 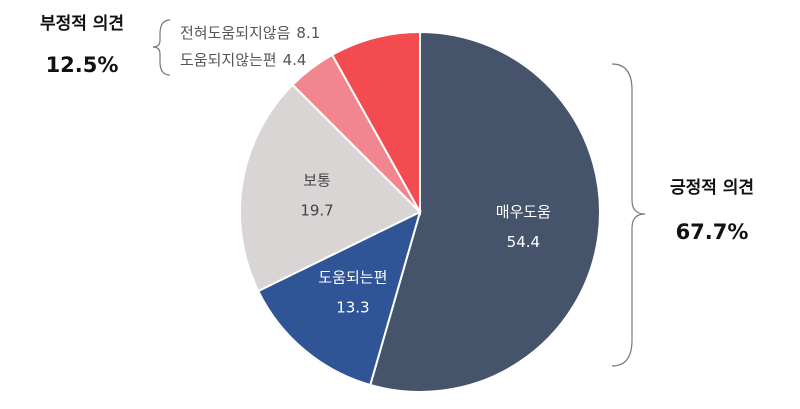 What do you see at coordinates (308, 33) in the screenshot?
I see `label-value: 8.1` at bounding box center [308, 33].